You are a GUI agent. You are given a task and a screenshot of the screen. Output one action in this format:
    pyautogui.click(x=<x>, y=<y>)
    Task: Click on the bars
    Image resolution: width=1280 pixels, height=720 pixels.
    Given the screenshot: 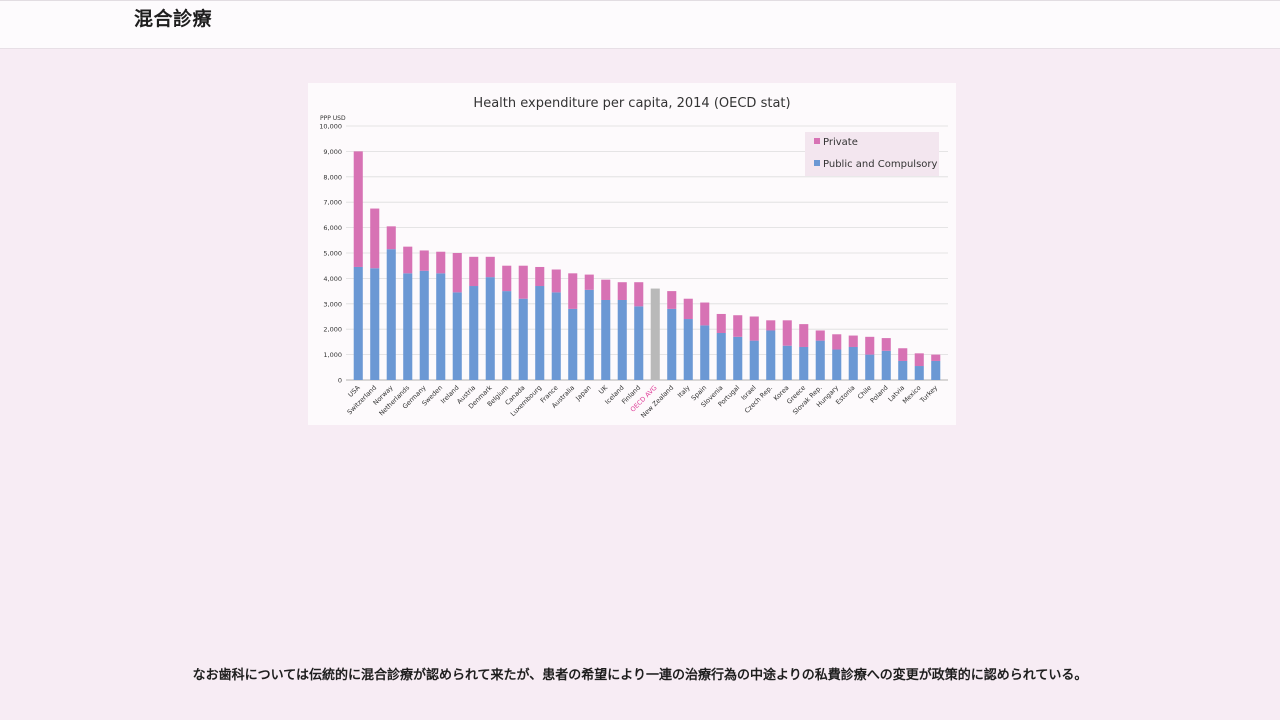 What is the action you would take?
    pyautogui.click(x=647, y=265)
    